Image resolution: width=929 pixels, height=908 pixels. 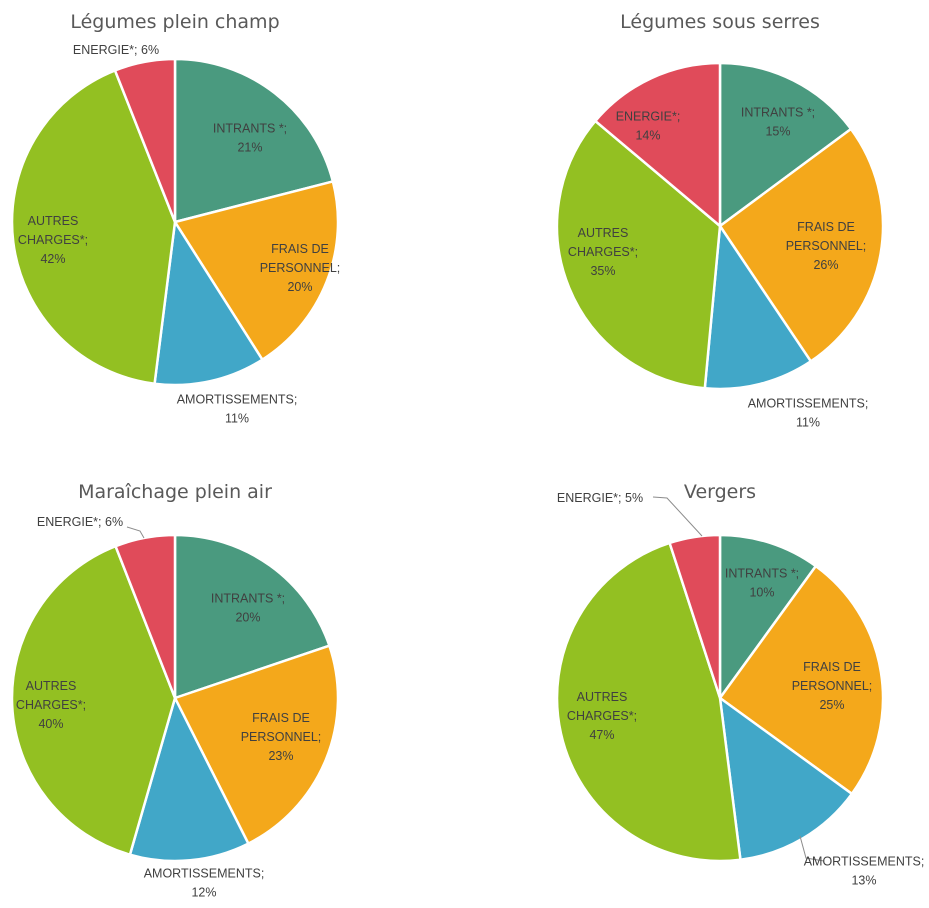 I want to click on chart-title: Vergers, so click(x=720, y=492).